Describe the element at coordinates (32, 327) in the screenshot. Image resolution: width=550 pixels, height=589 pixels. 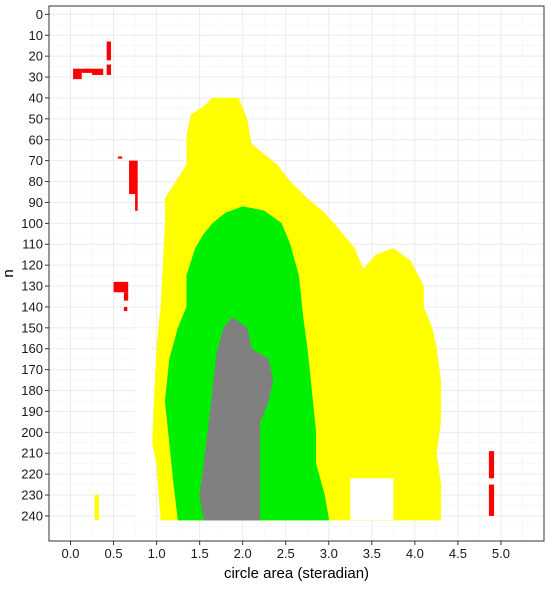
I see `y-tick-label: 150` at that location.